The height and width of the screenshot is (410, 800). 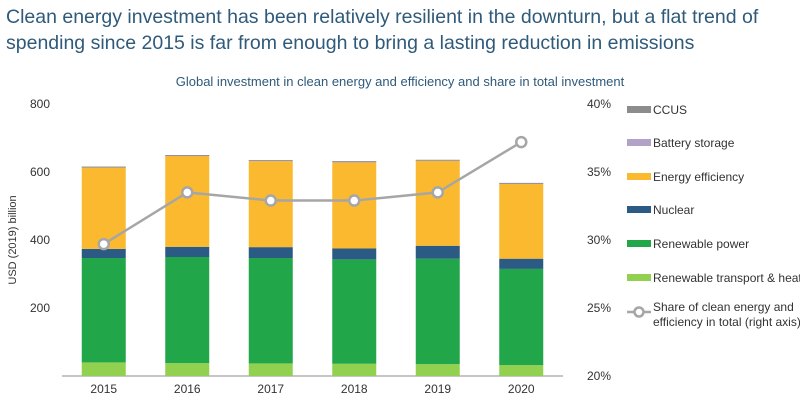 I want to click on y2-axis-ticks: 20% 25% 30% 35% 40%, so click(x=599, y=240).